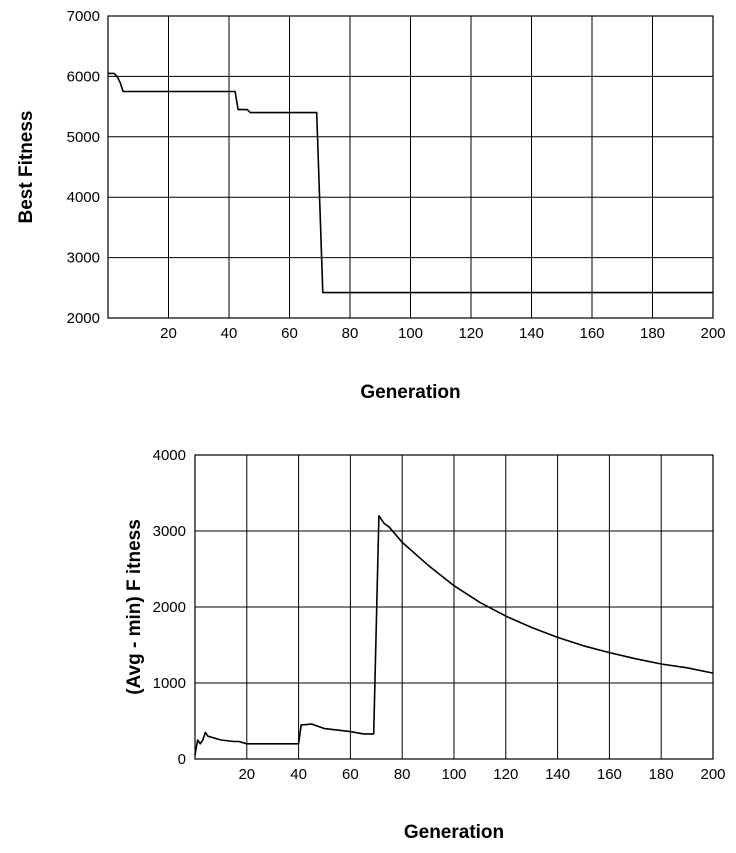 Image resolution: width=736 pixels, height=853 pixels. Describe the element at coordinates (134, 607) in the screenshot. I see `y-axis-title: (Avg - min) F itness` at that location.